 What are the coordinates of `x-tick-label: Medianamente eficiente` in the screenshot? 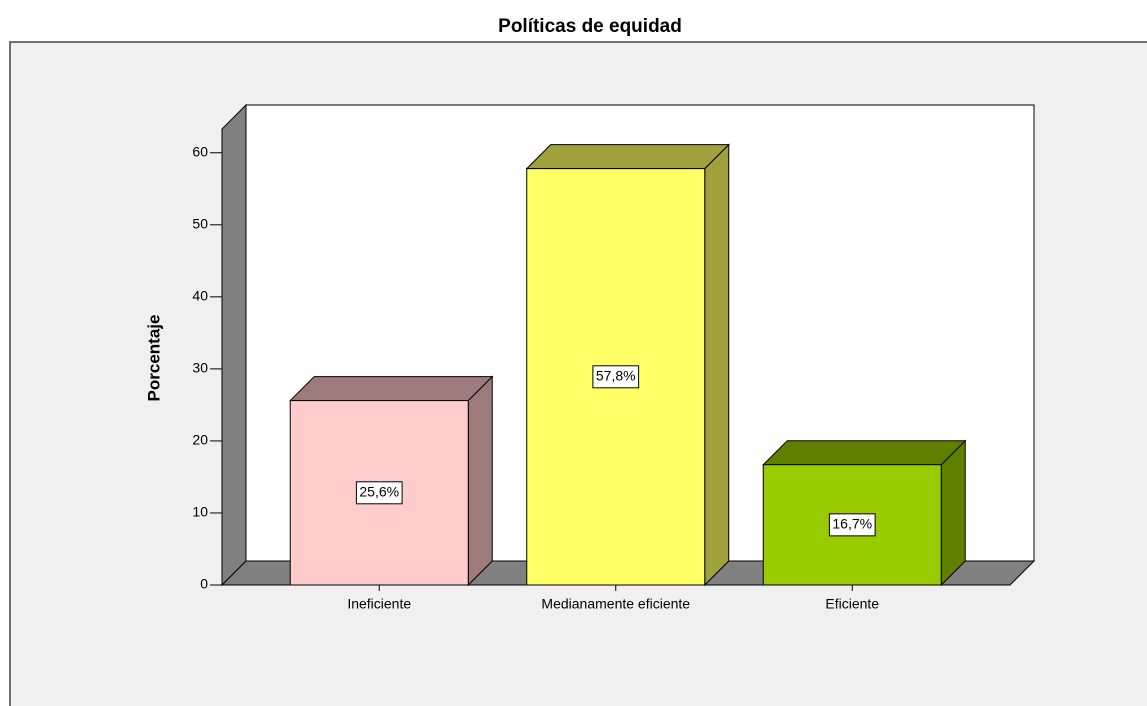 It's located at (615, 604).